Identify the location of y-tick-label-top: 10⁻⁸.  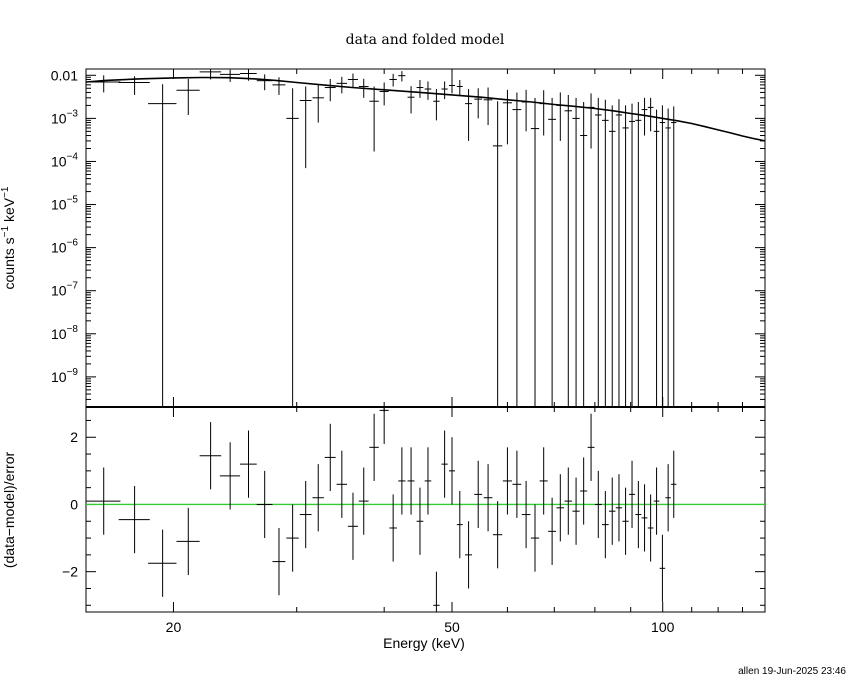
(64, 333).